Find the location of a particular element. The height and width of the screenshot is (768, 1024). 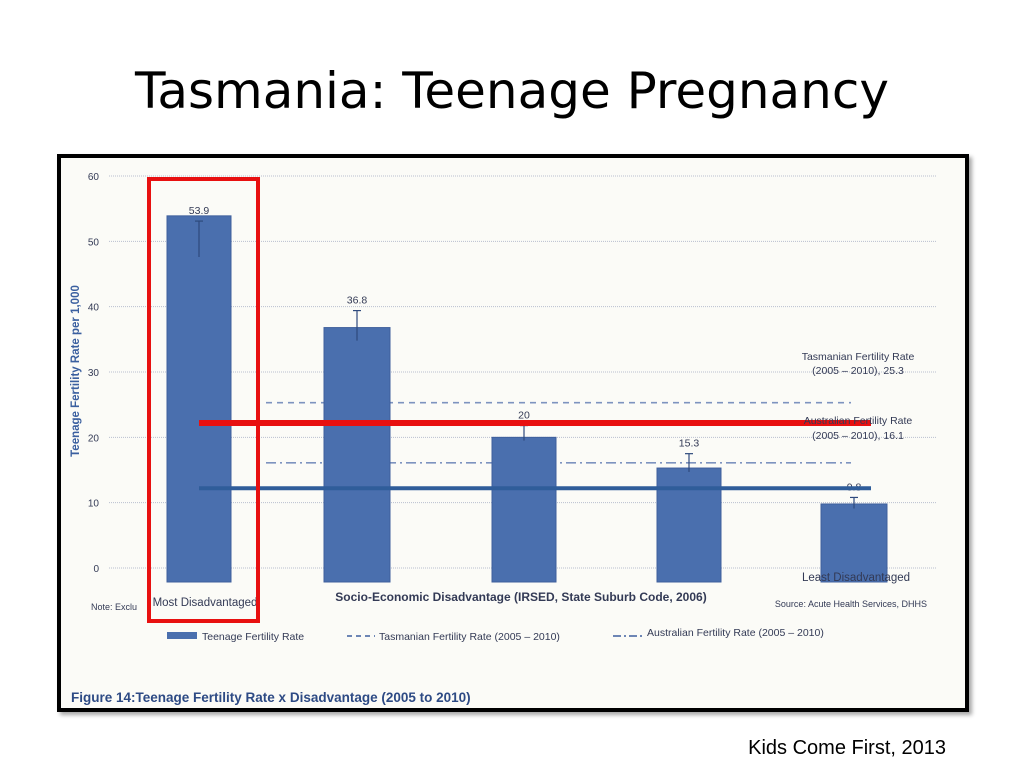

category-label-least: Least Disadvantaged is located at coordinates (856, 578).